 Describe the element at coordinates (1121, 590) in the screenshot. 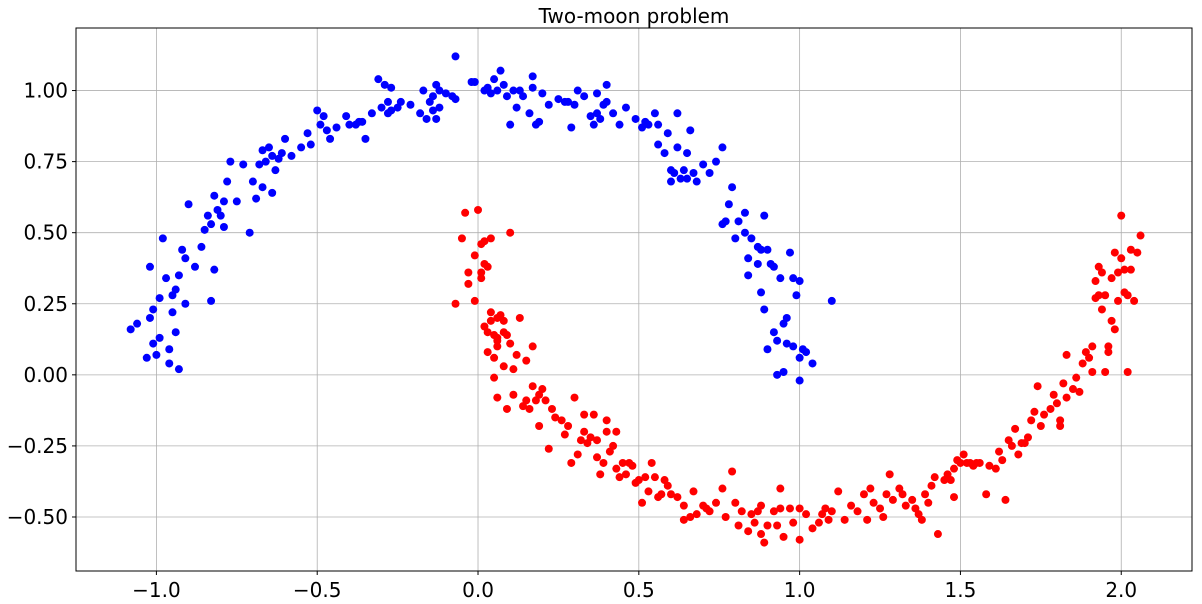

I see `x-tick-label: 2.0` at that location.